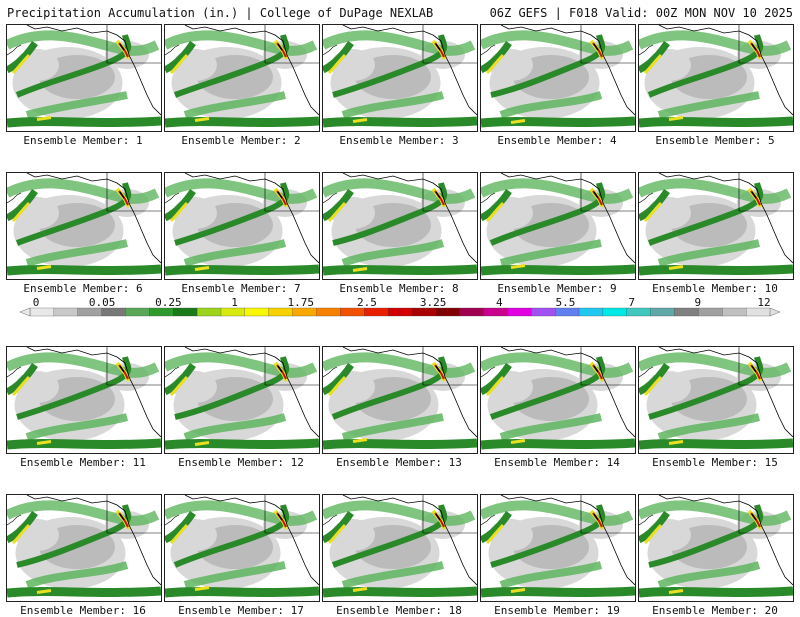 This screenshot has height=617, width=800. What do you see at coordinates (715, 462) in the screenshot?
I see `ensemble-member-label: Ensemble Member: 15` at bounding box center [715, 462].